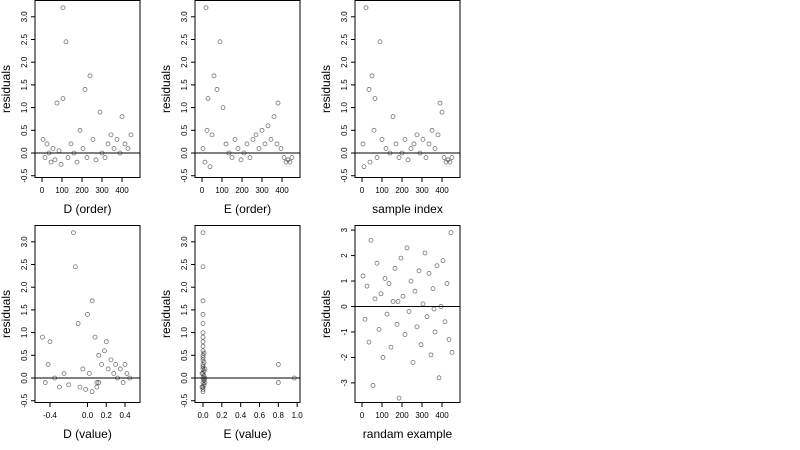 The width and height of the screenshot is (800, 450). What do you see at coordinates (344, 39) in the screenshot?
I see `y-tick-label: 2.5` at bounding box center [344, 39].